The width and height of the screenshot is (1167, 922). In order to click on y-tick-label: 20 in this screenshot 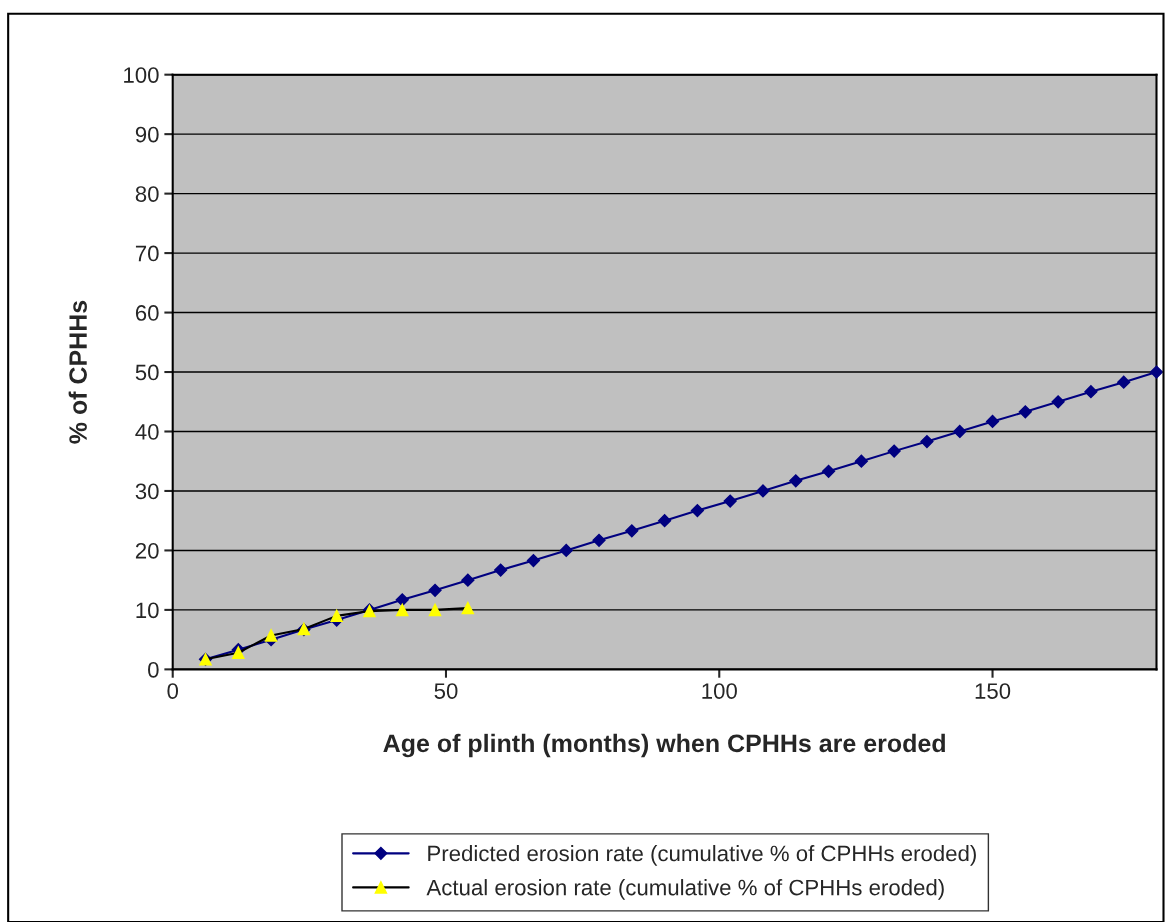, I will do `click(147, 550)`.